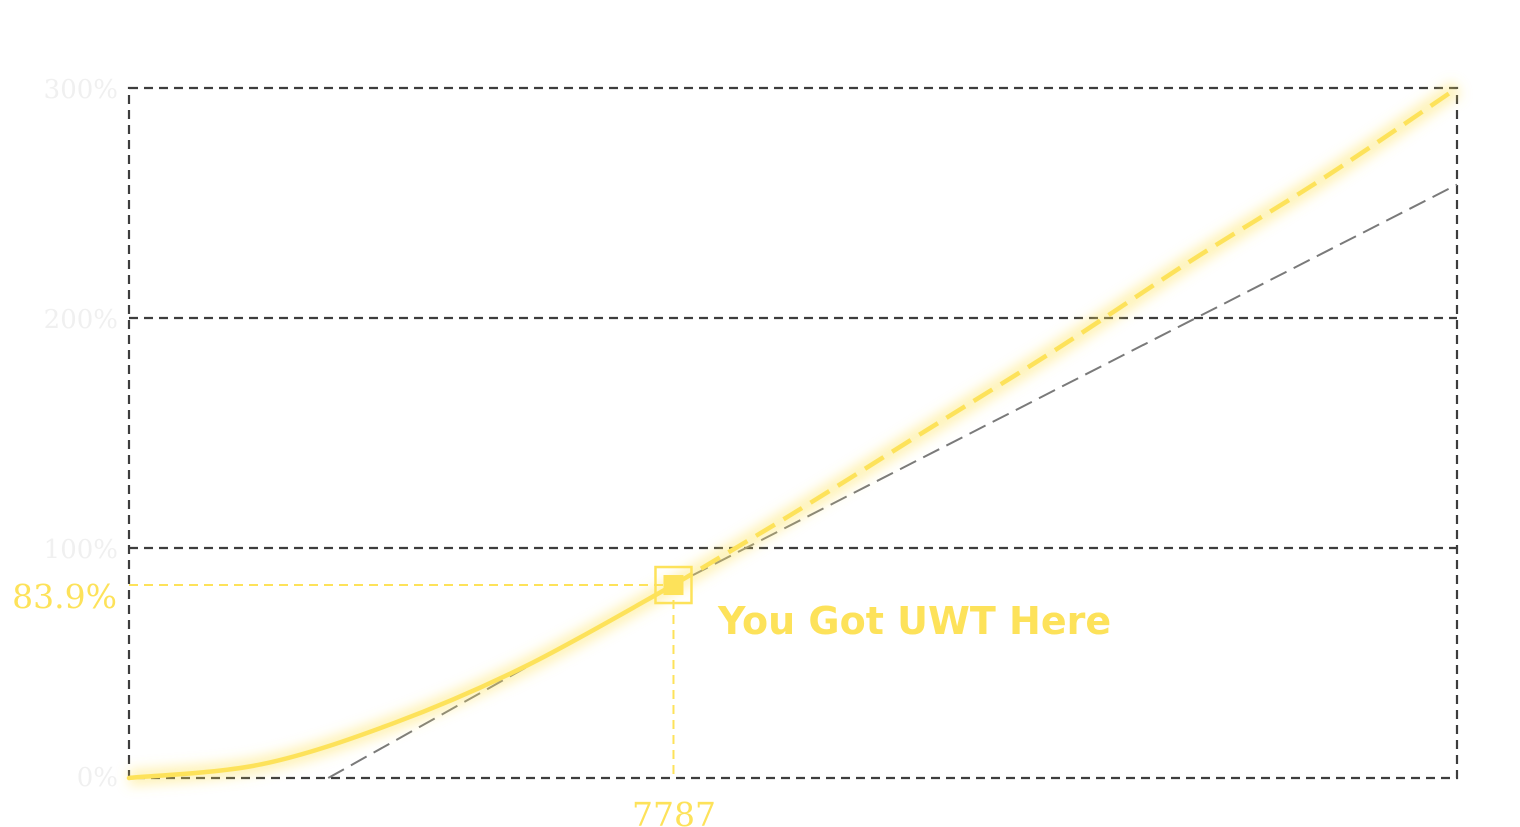 The height and width of the screenshot is (827, 1520). Describe the element at coordinates (674, 811) in the screenshot. I see `highlight-x-label: 7787` at that location.